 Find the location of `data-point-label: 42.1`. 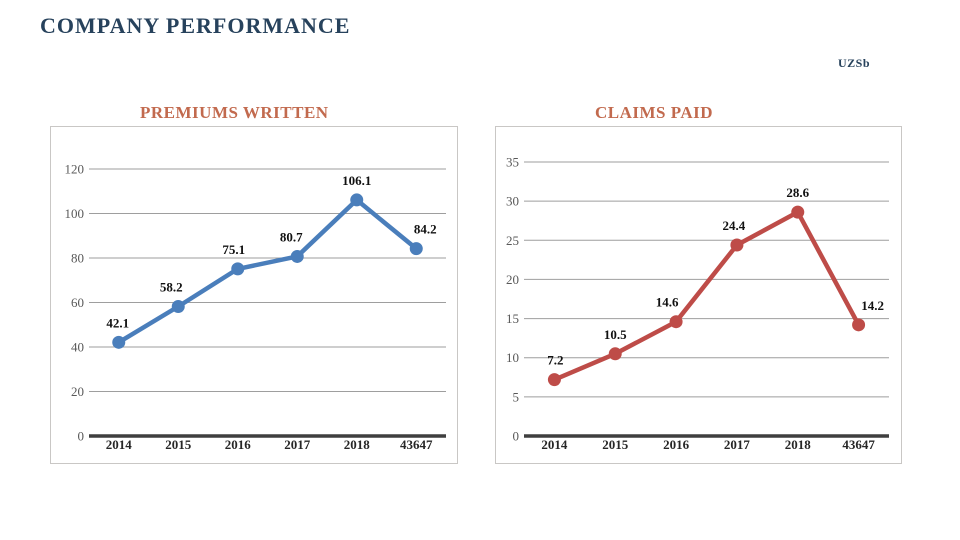

data-point-label: 42.1 is located at coordinates (117, 322).